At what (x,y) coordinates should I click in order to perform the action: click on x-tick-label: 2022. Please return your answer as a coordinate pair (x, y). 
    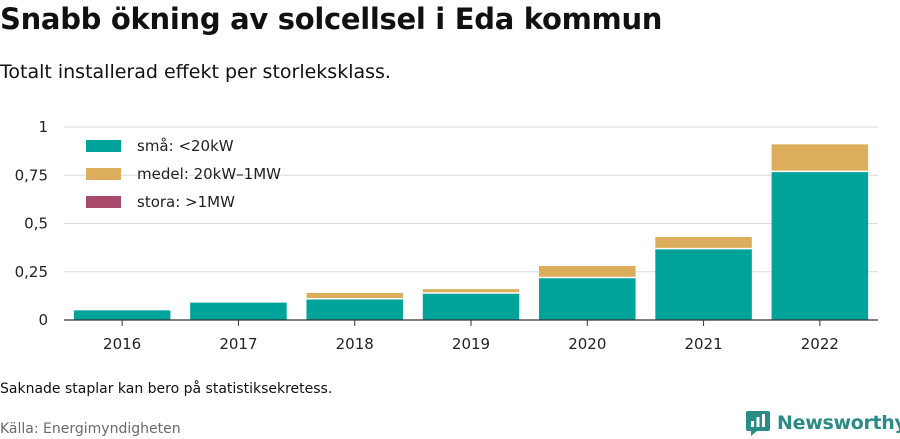
    Looking at the image, I should click on (820, 344).